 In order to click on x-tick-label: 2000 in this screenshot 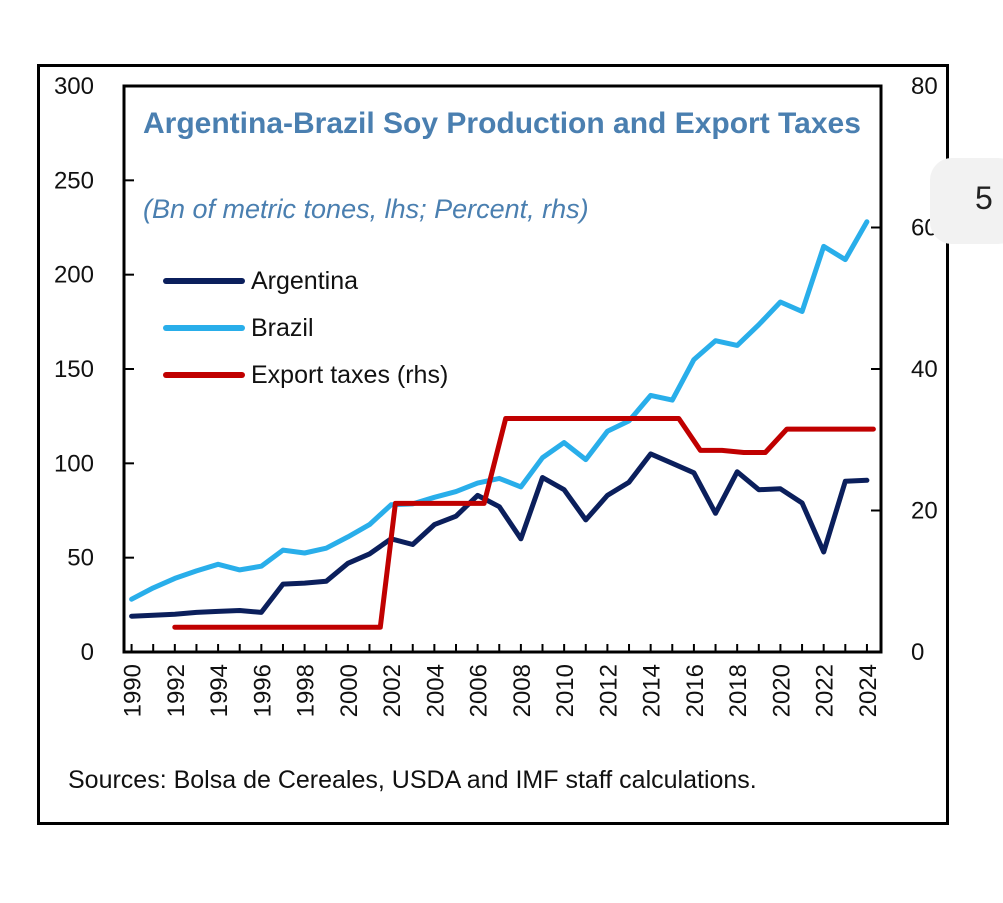, I will do `click(349, 690)`.